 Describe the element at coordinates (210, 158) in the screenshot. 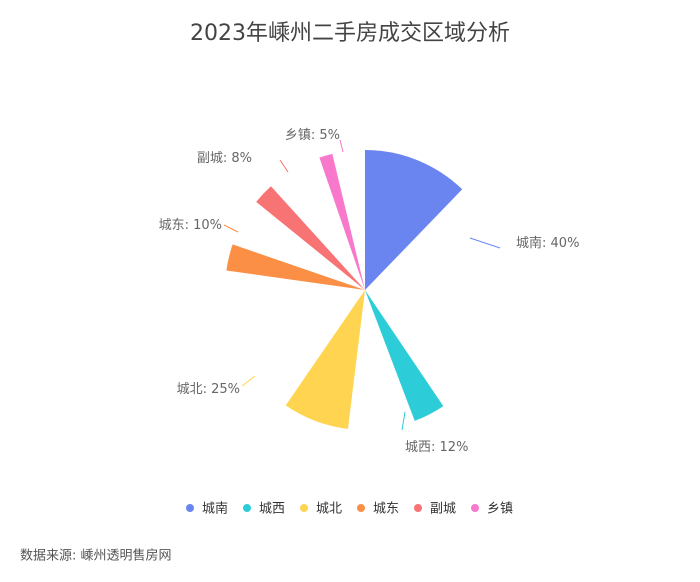

I see `label-name: 副城` at that location.